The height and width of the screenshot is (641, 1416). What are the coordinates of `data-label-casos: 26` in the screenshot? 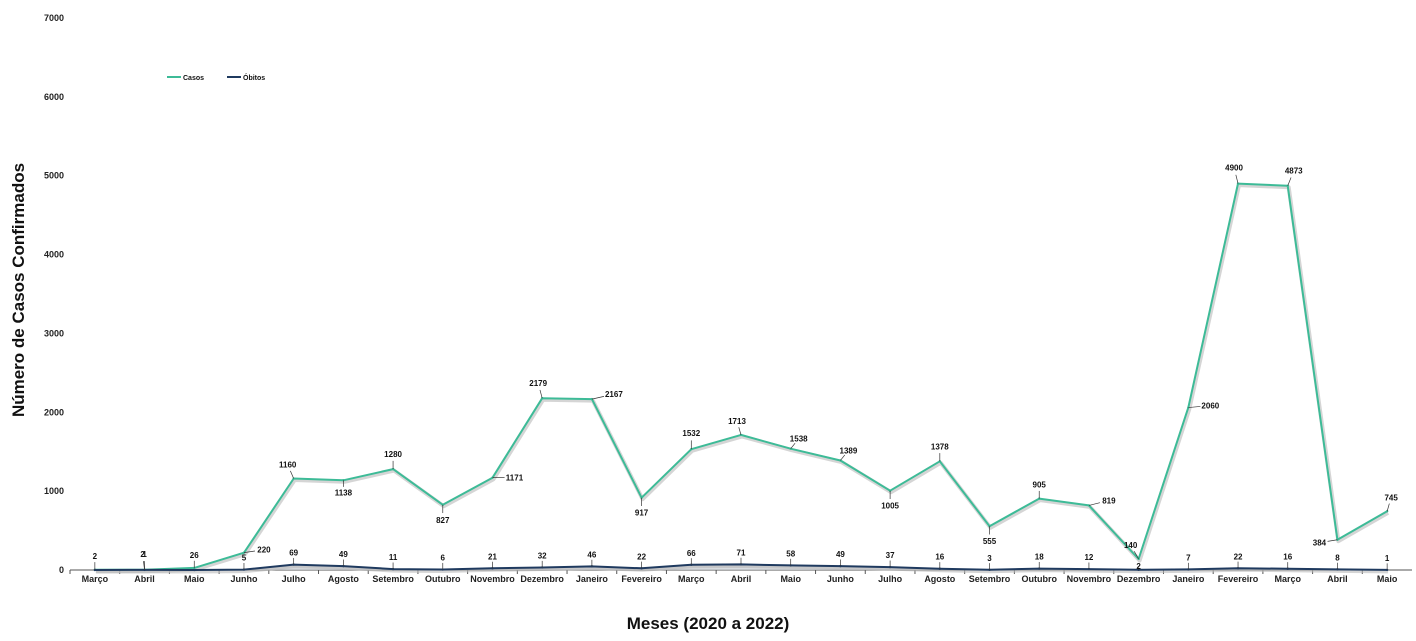 It's located at (194, 555).